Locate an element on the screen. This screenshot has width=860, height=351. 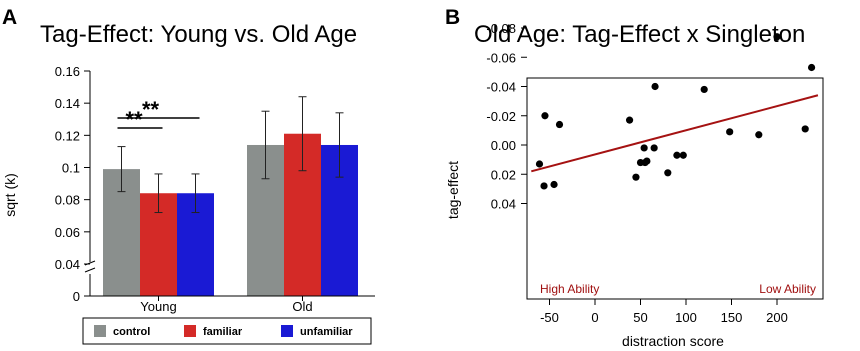
panel-a-y-ticks: 0 0.04 0.06 0.08 0.1 0.12 0.14 0.16 is located at coordinates (75, 184).